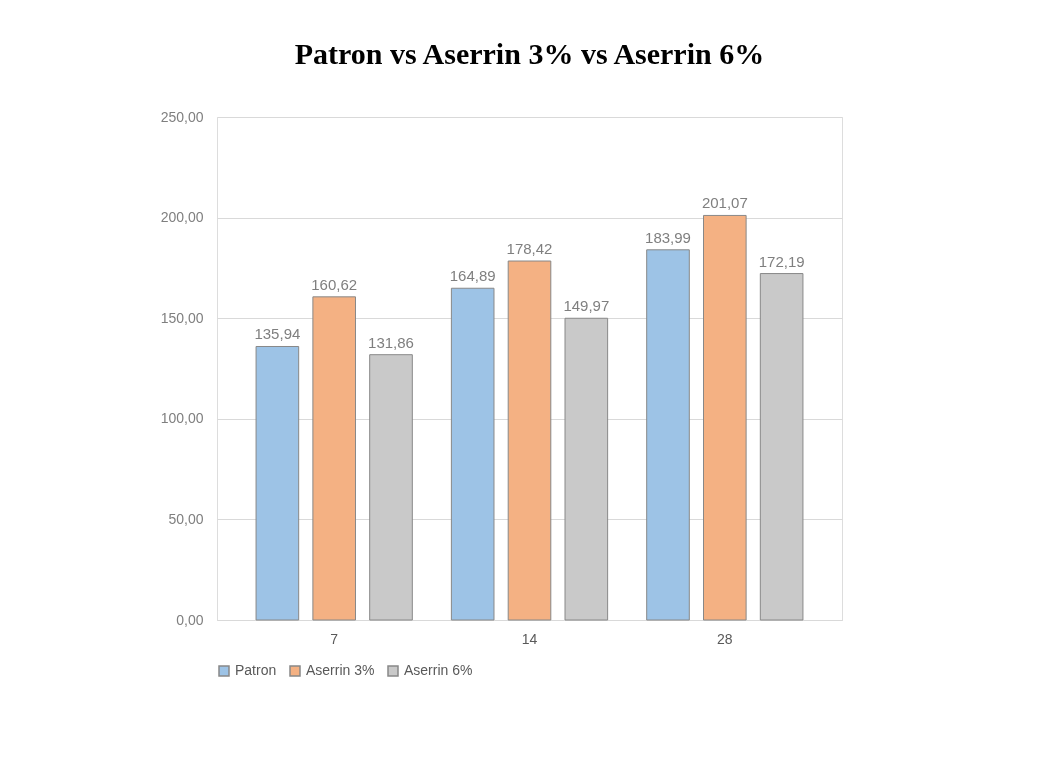 Image resolution: width=1044 pixels, height=773 pixels. I want to click on y-tick-label: 150,00, so click(182, 317).